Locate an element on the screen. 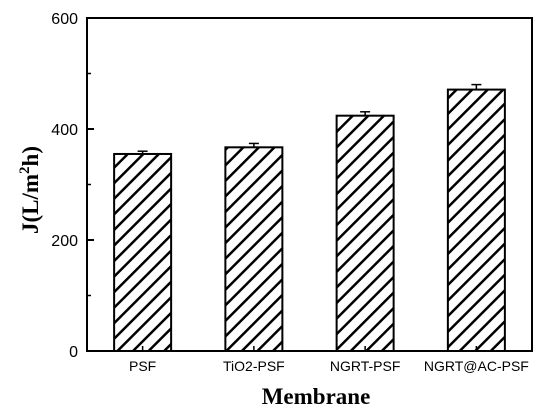  x-tick-label: NGRT-PSF is located at coordinates (365, 366).